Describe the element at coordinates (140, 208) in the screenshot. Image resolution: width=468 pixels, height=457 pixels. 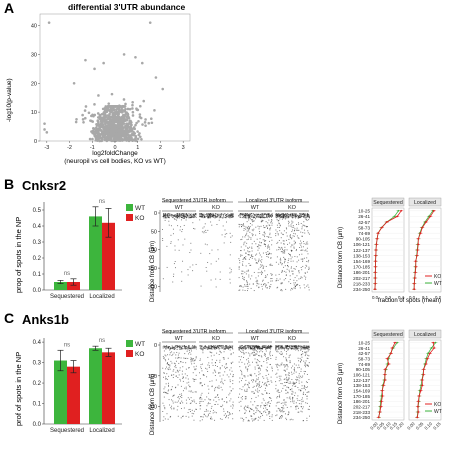
I see `legend-wt-label: WT` at that location.